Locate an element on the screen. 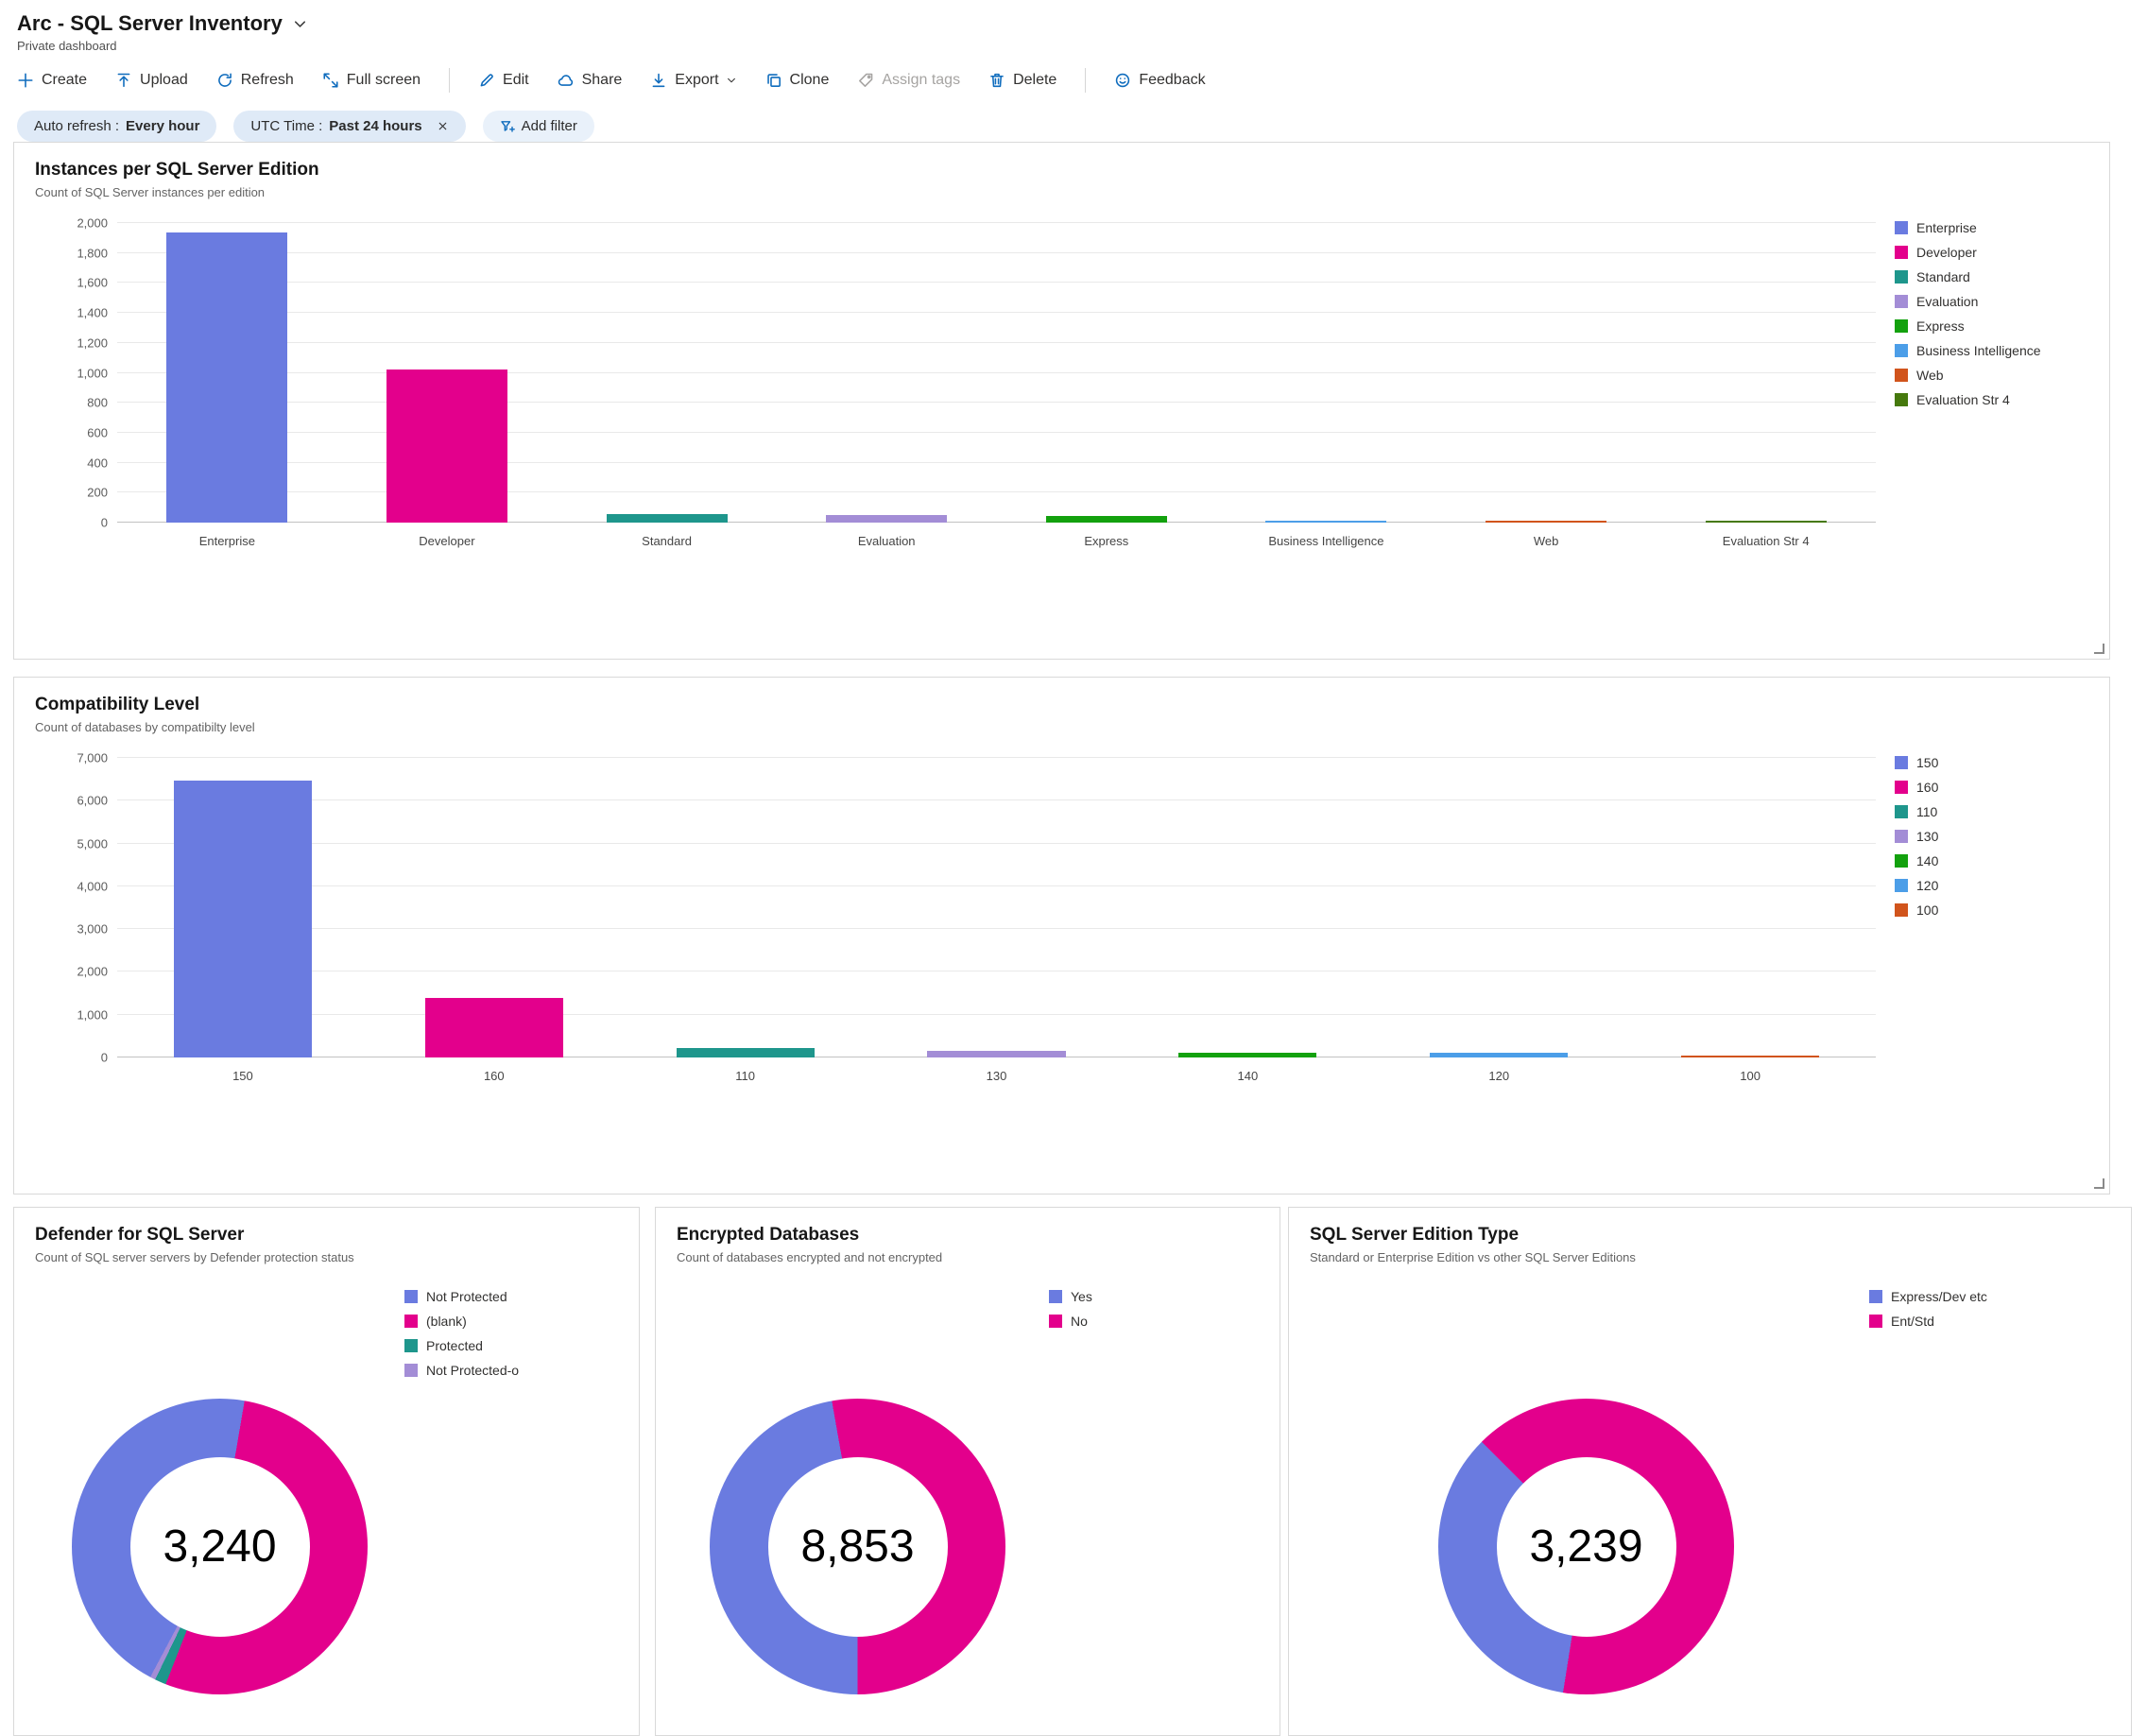  tile-title: Encrypted Databases is located at coordinates (768, 1235).